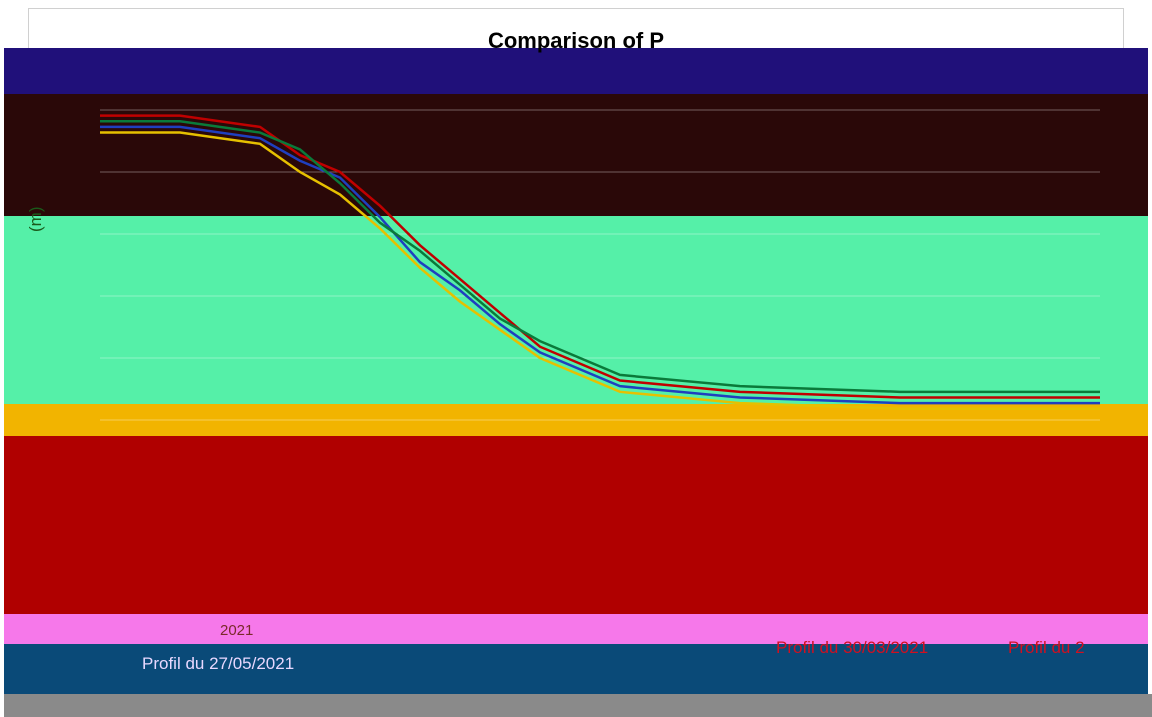 The image size is (1152, 717). Describe the element at coordinates (218, 663) in the screenshot. I see `legend-entry-1: Profil du 27/05/2021` at that location.